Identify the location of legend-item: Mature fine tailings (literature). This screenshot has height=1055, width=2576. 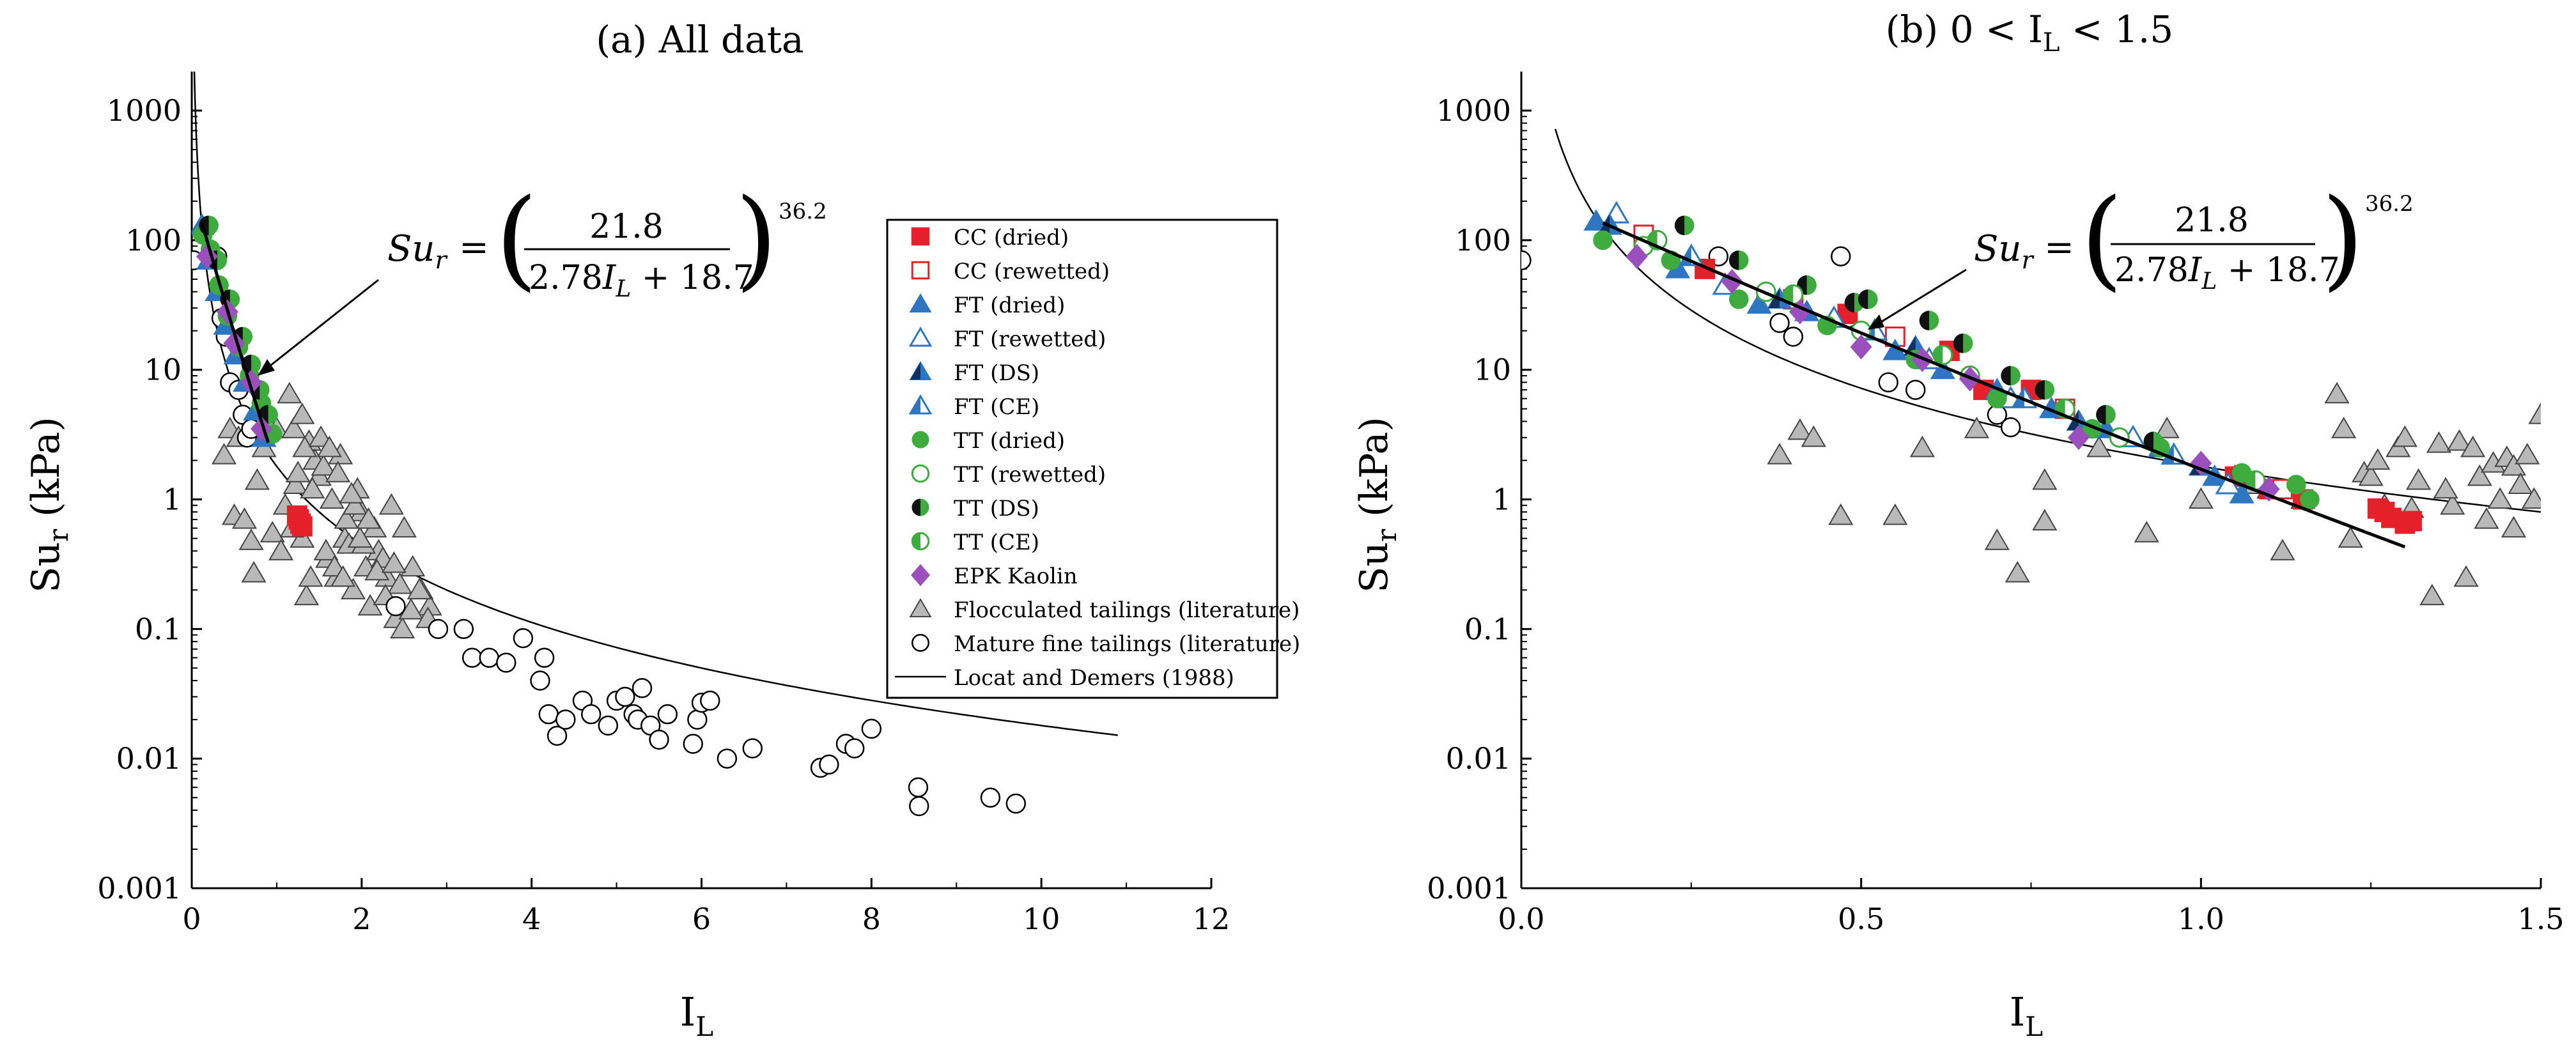
(1106, 644).